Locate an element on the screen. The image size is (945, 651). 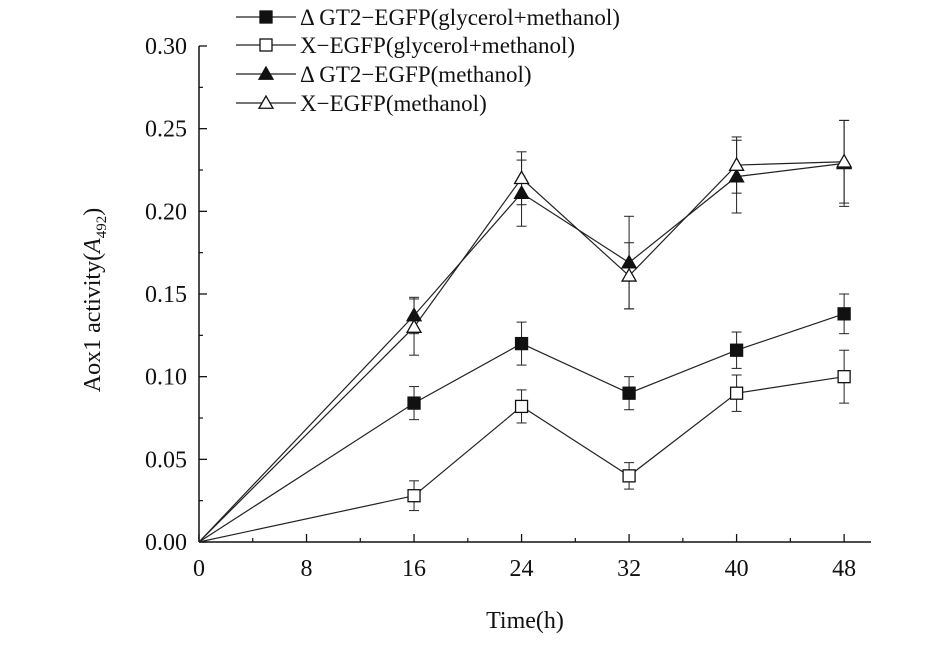
y-tick-label: 0.05 is located at coordinates (166, 460).